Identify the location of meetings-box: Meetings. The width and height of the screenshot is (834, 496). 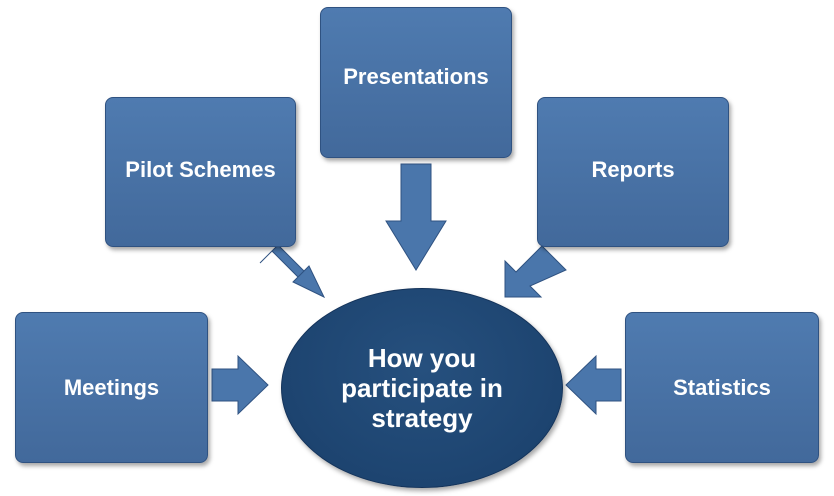
(111, 387).